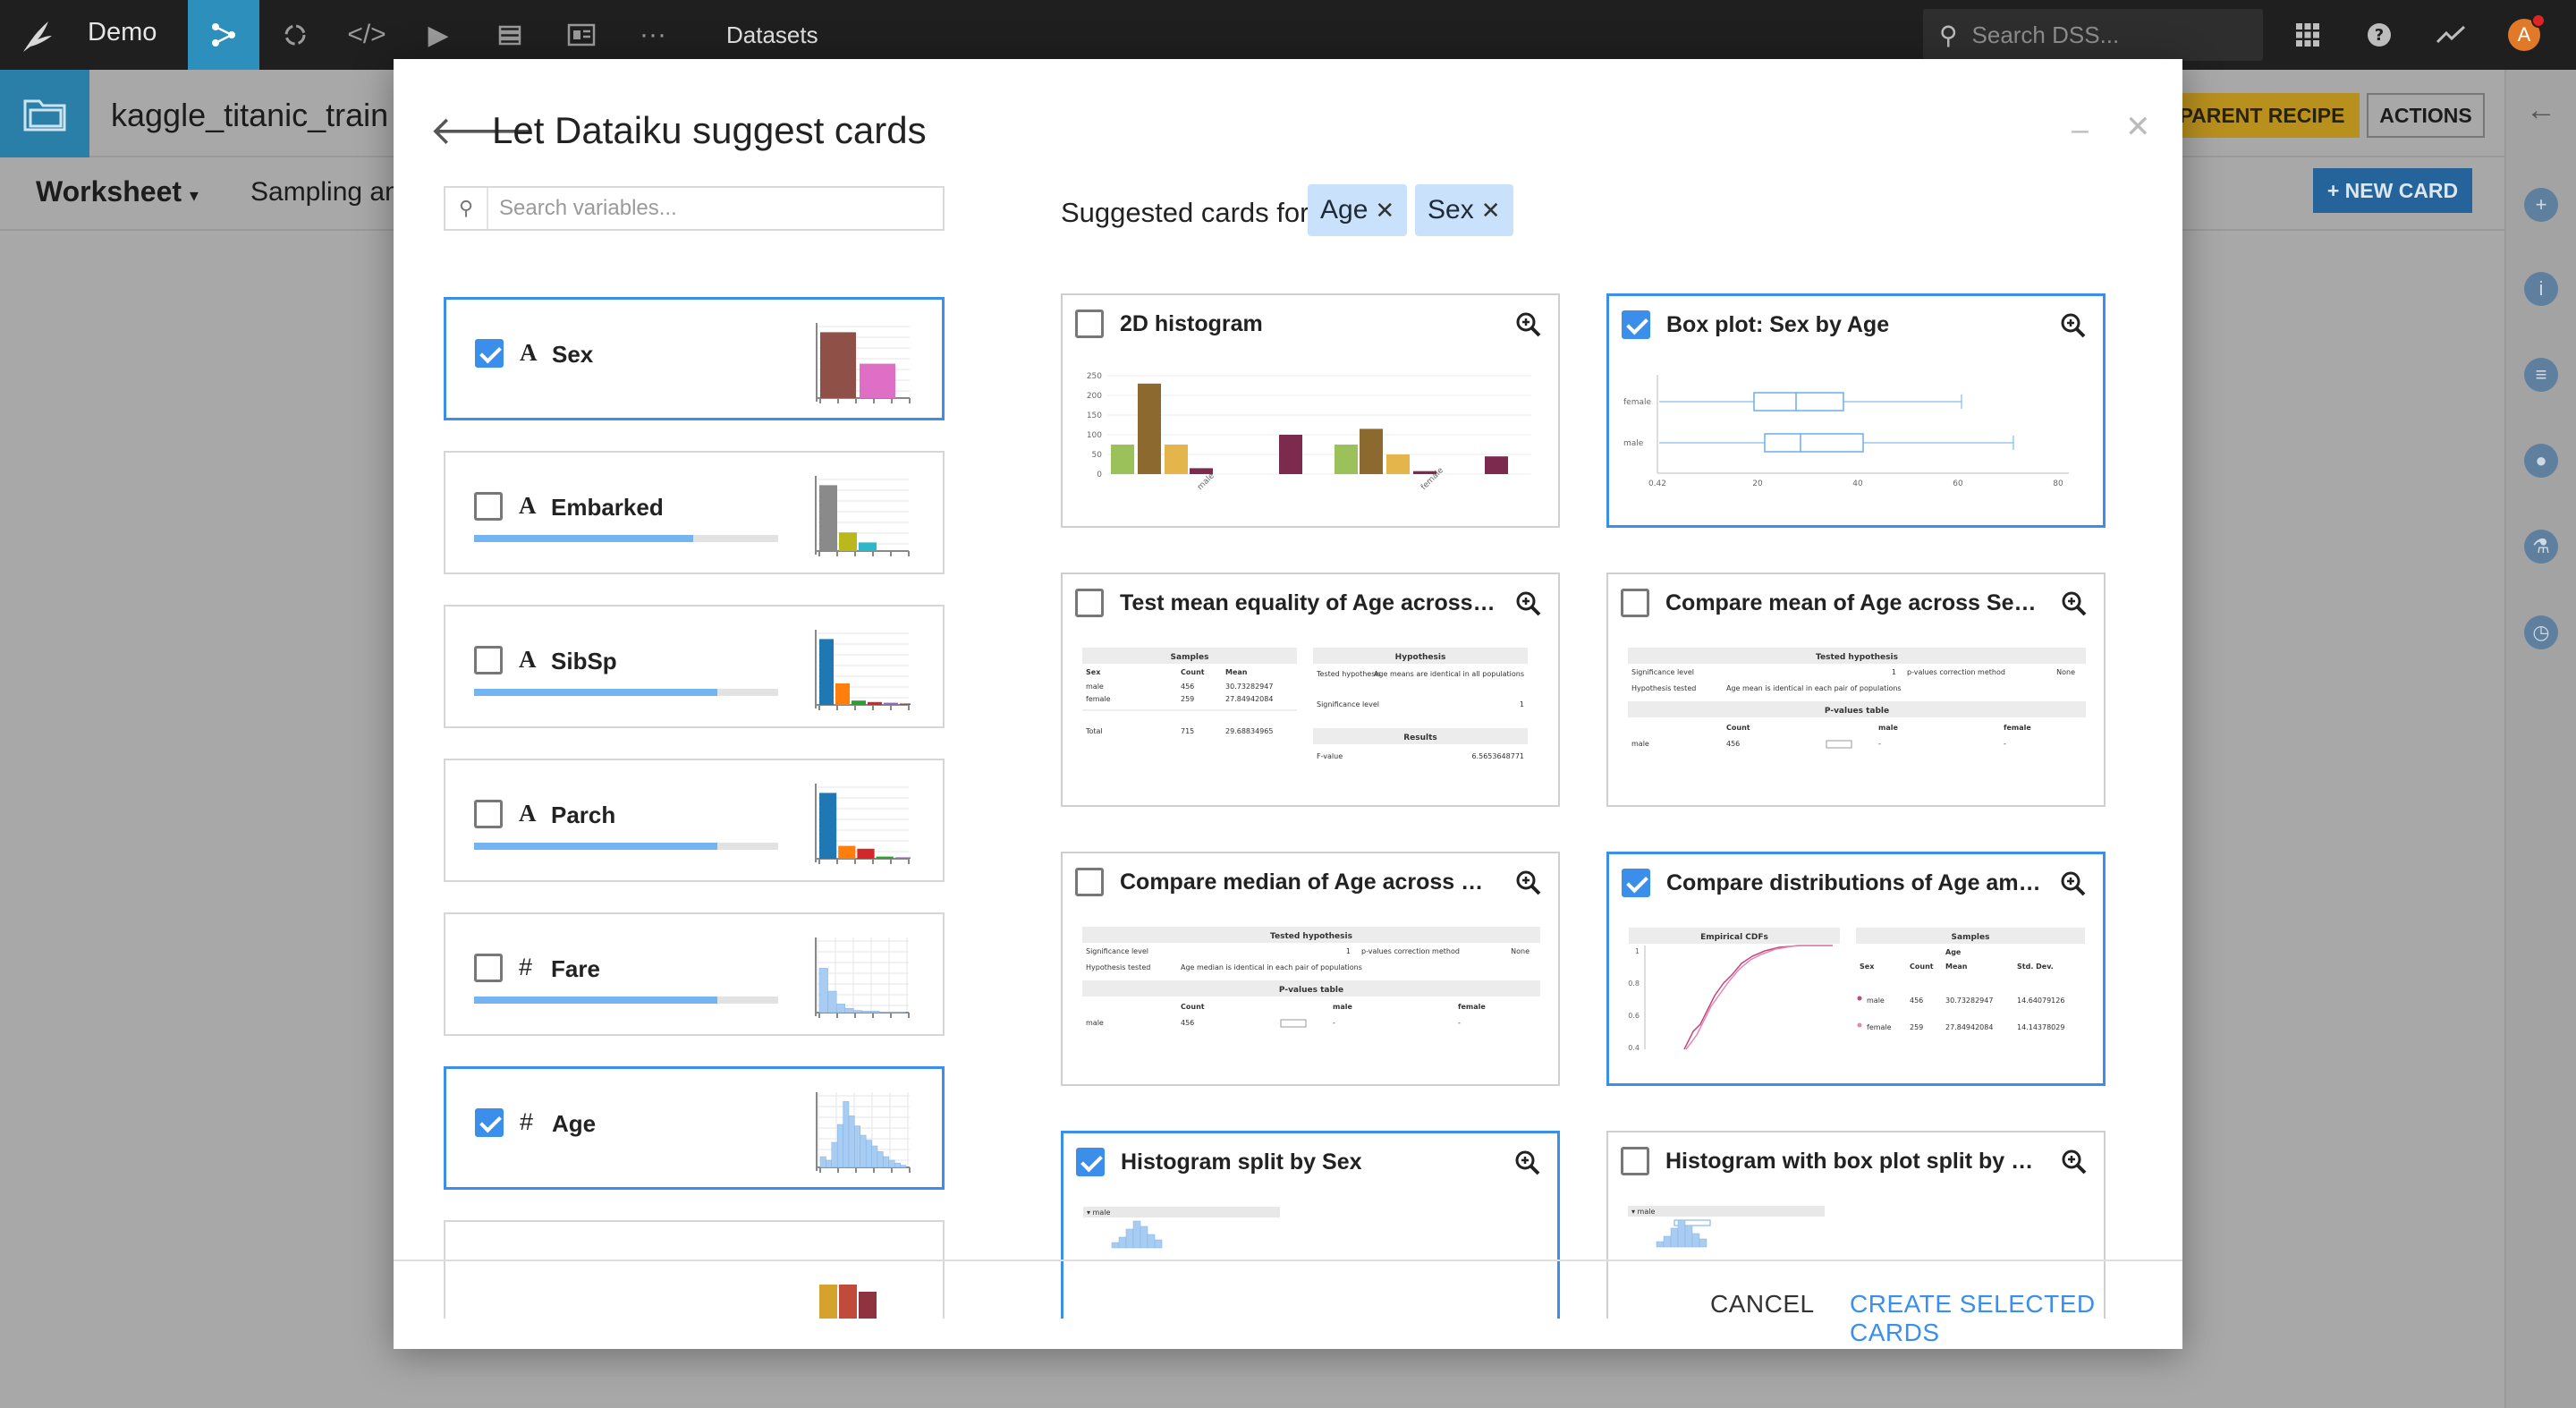 The height and width of the screenshot is (1408, 2576). Describe the element at coordinates (2262, 115) in the screenshot. I see `parent-recipe-button: PARENT RECIPE` at that location.